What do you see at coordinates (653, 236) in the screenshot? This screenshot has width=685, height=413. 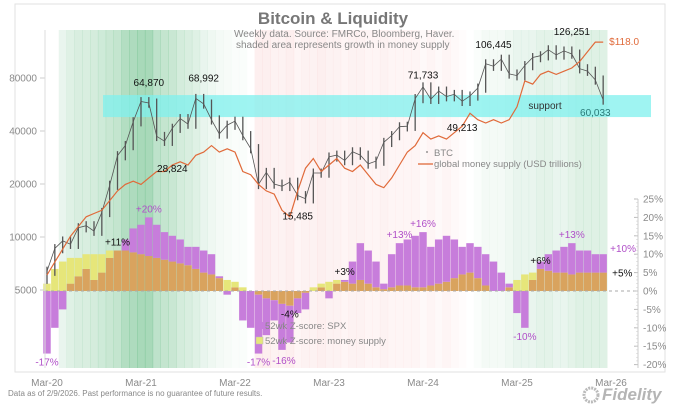 I see `right-axis-label: 15%` at bounding box center [653, 236].